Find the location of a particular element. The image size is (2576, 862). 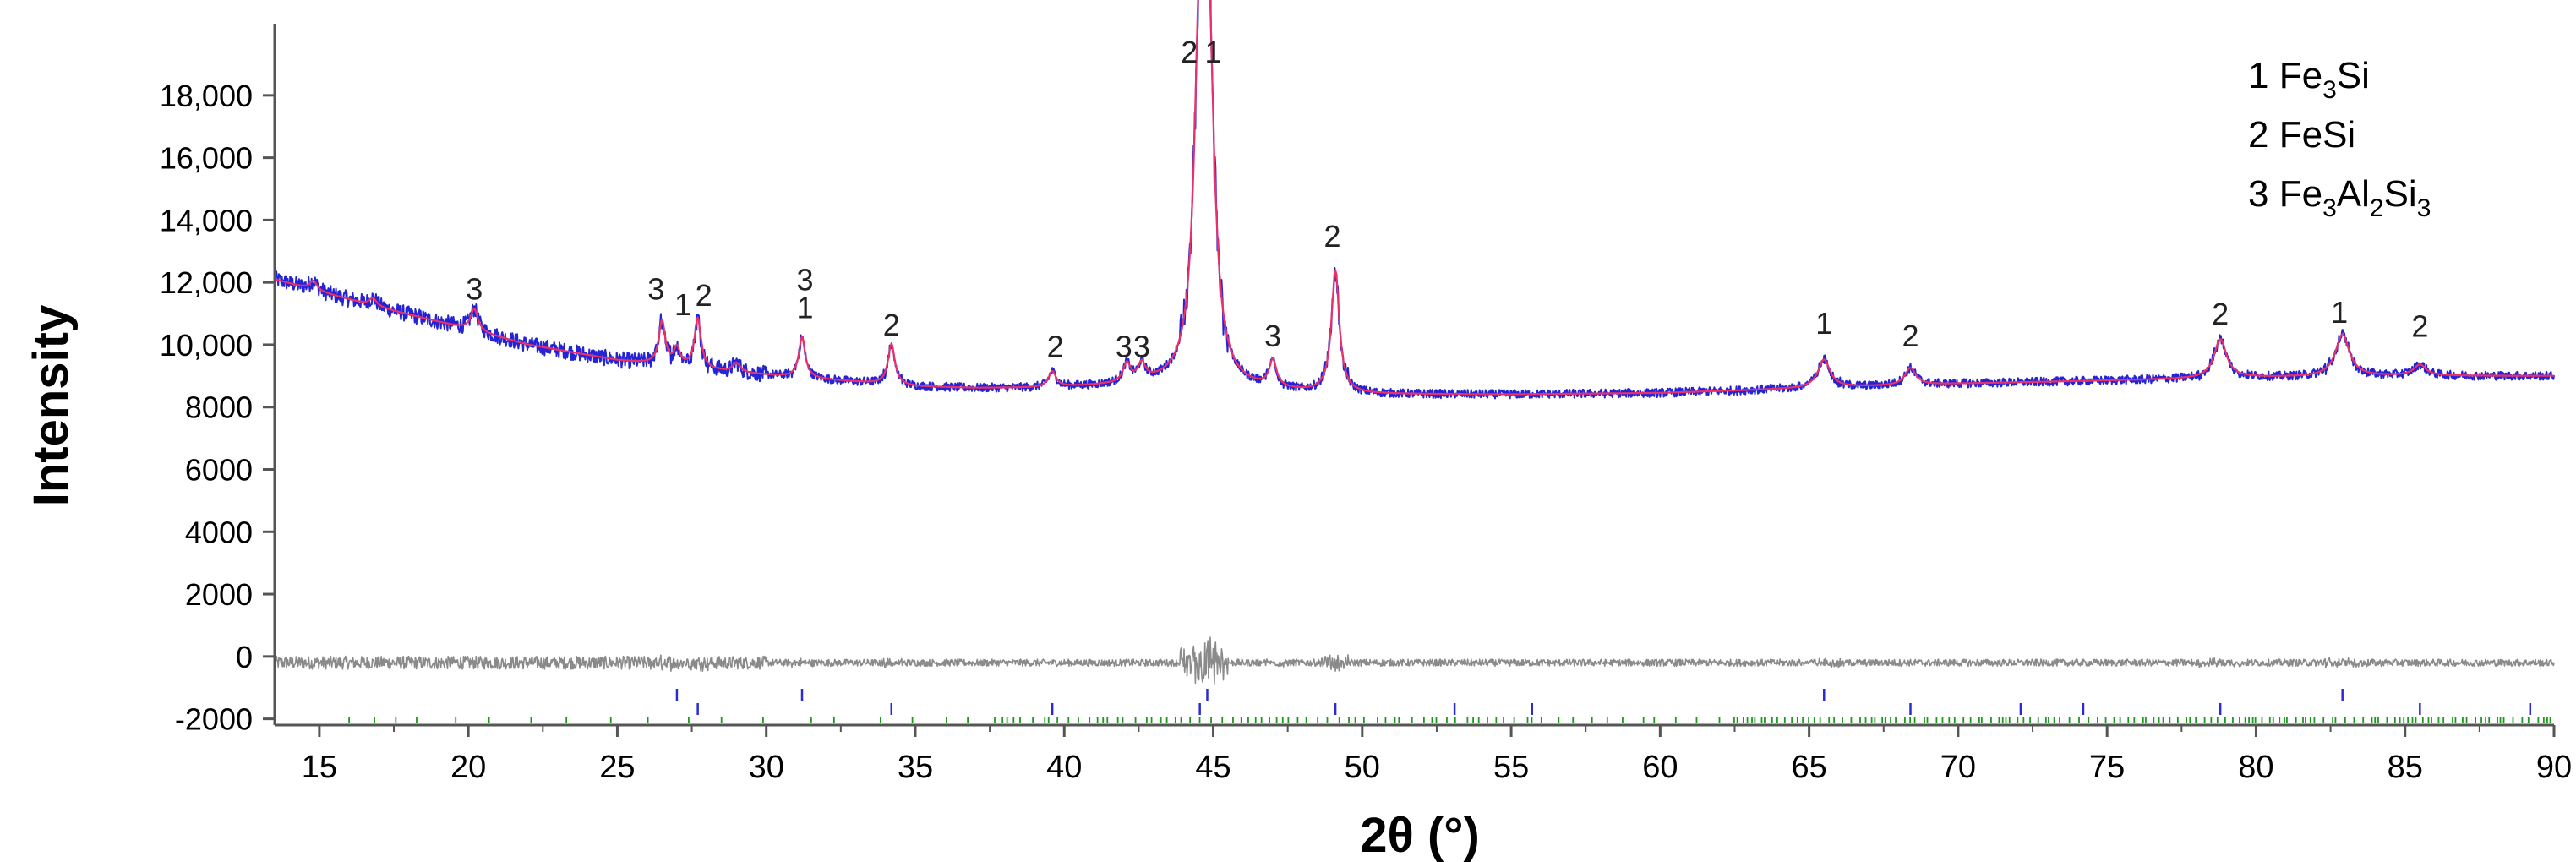

y-tick-label-0: 0 is located at coordinates (245, 657).